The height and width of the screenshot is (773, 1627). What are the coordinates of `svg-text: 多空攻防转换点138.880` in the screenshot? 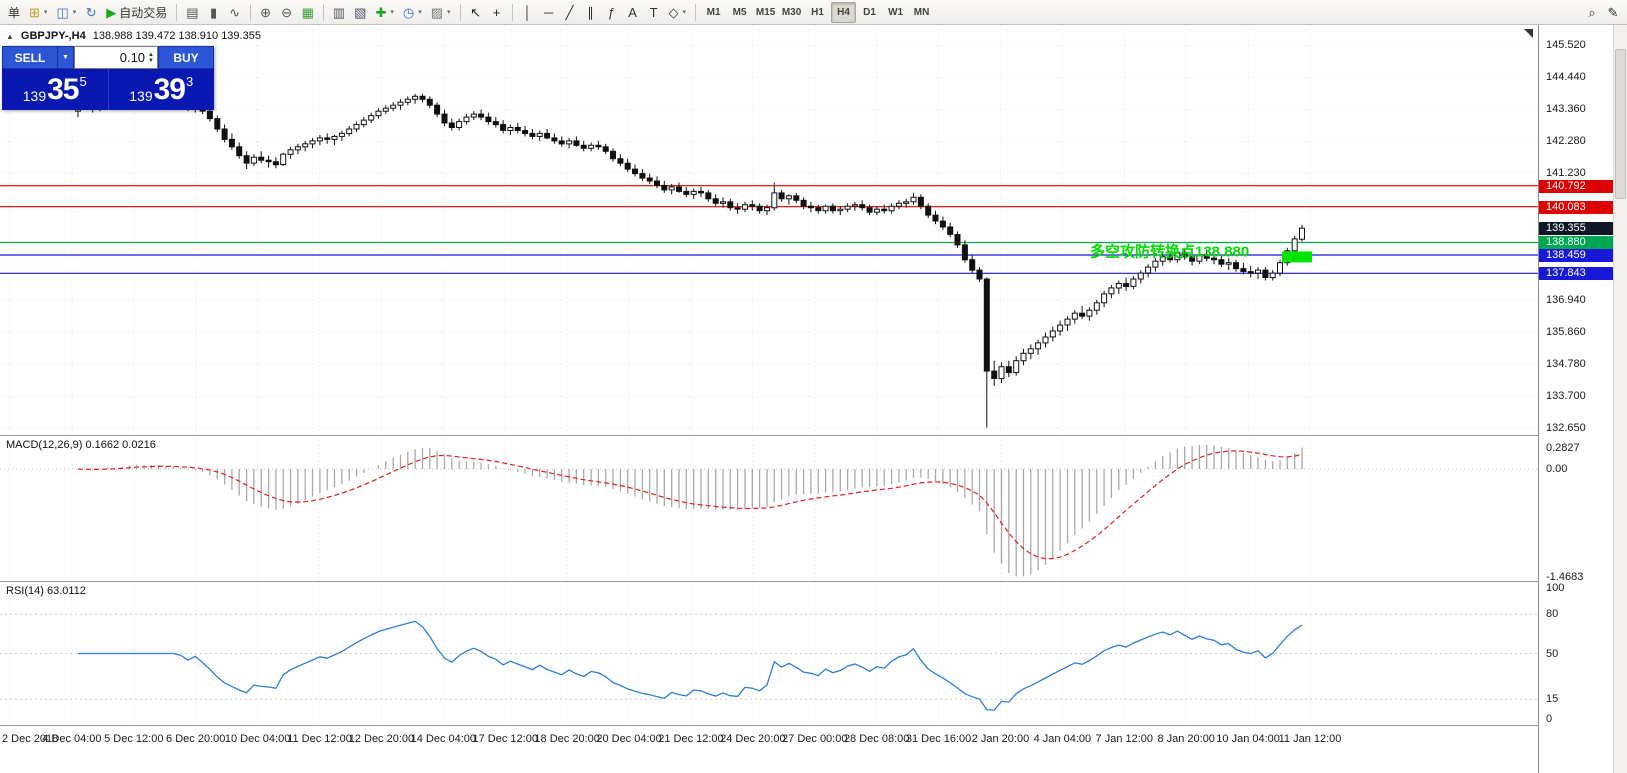 It's located at (1169, 252).